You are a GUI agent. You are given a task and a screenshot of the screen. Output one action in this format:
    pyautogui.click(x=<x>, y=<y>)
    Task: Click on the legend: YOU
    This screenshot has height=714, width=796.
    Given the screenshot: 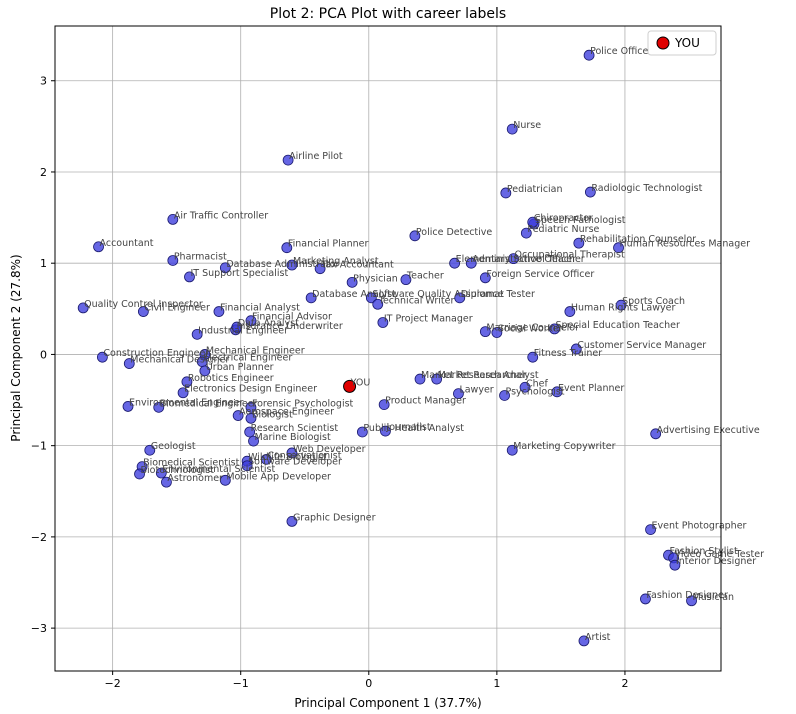 What is the action you would take?
    pyautogui.click(x=682, y=43)
    